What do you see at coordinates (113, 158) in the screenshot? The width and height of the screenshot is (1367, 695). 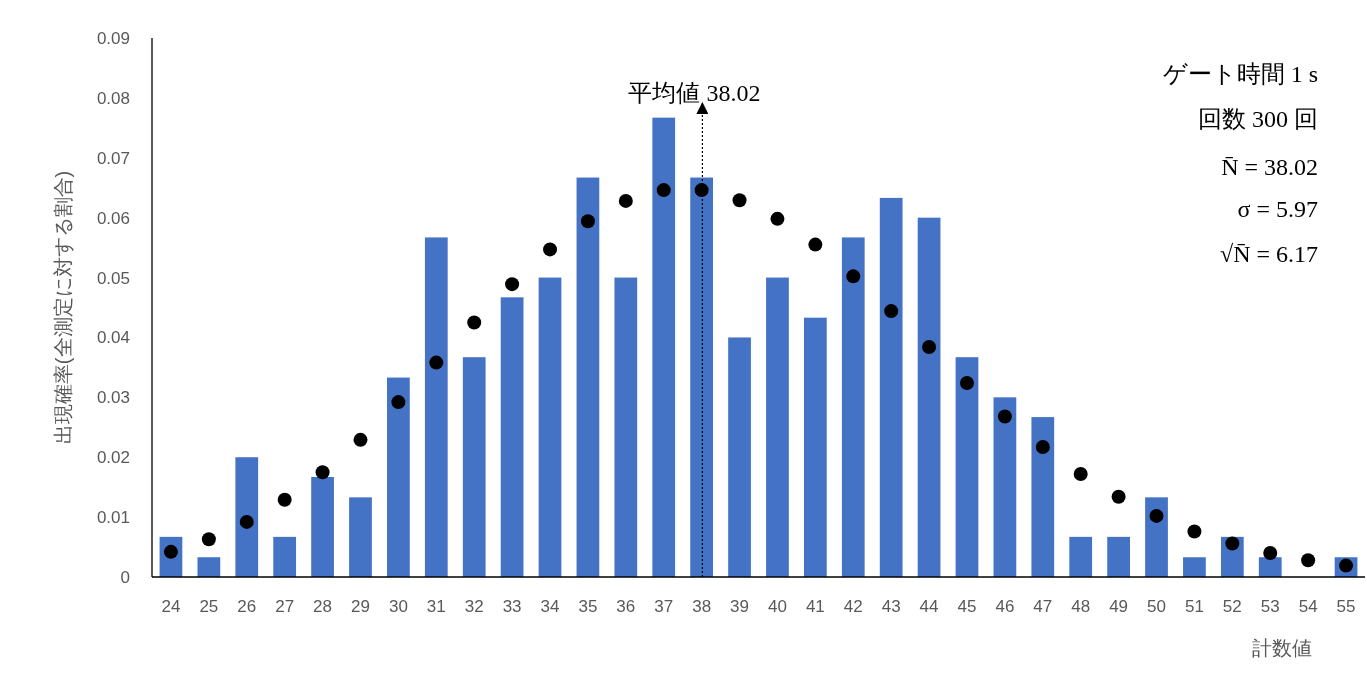 I see `y-tick-label: 0.07` at bounding box center [113, 158].